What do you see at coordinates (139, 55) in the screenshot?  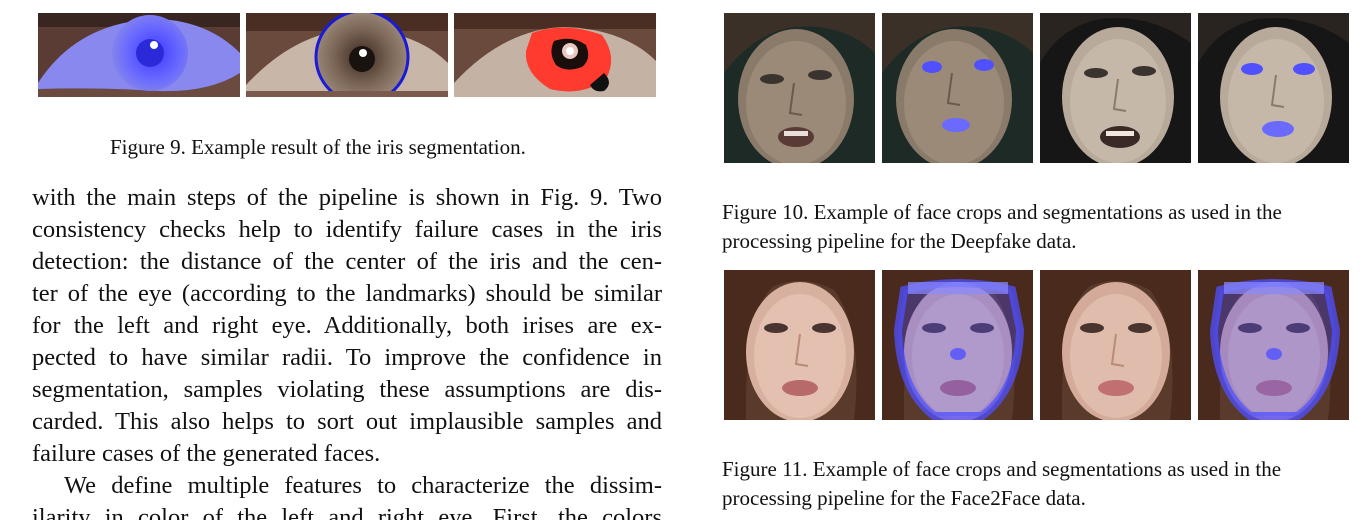 I see `iris-image-overlay` at bounding box center [139, 55].